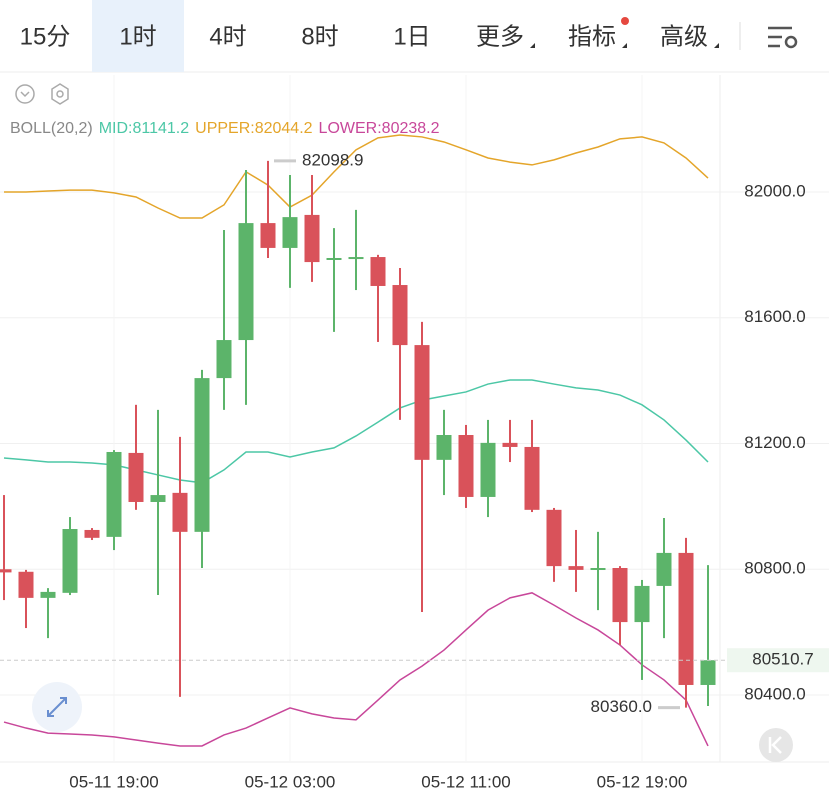 This screenshot has width=829, height=801. Describe the element at coordinates (774, 442) in the screenshot. I see `y-tick-label: 81200.0` at that location.